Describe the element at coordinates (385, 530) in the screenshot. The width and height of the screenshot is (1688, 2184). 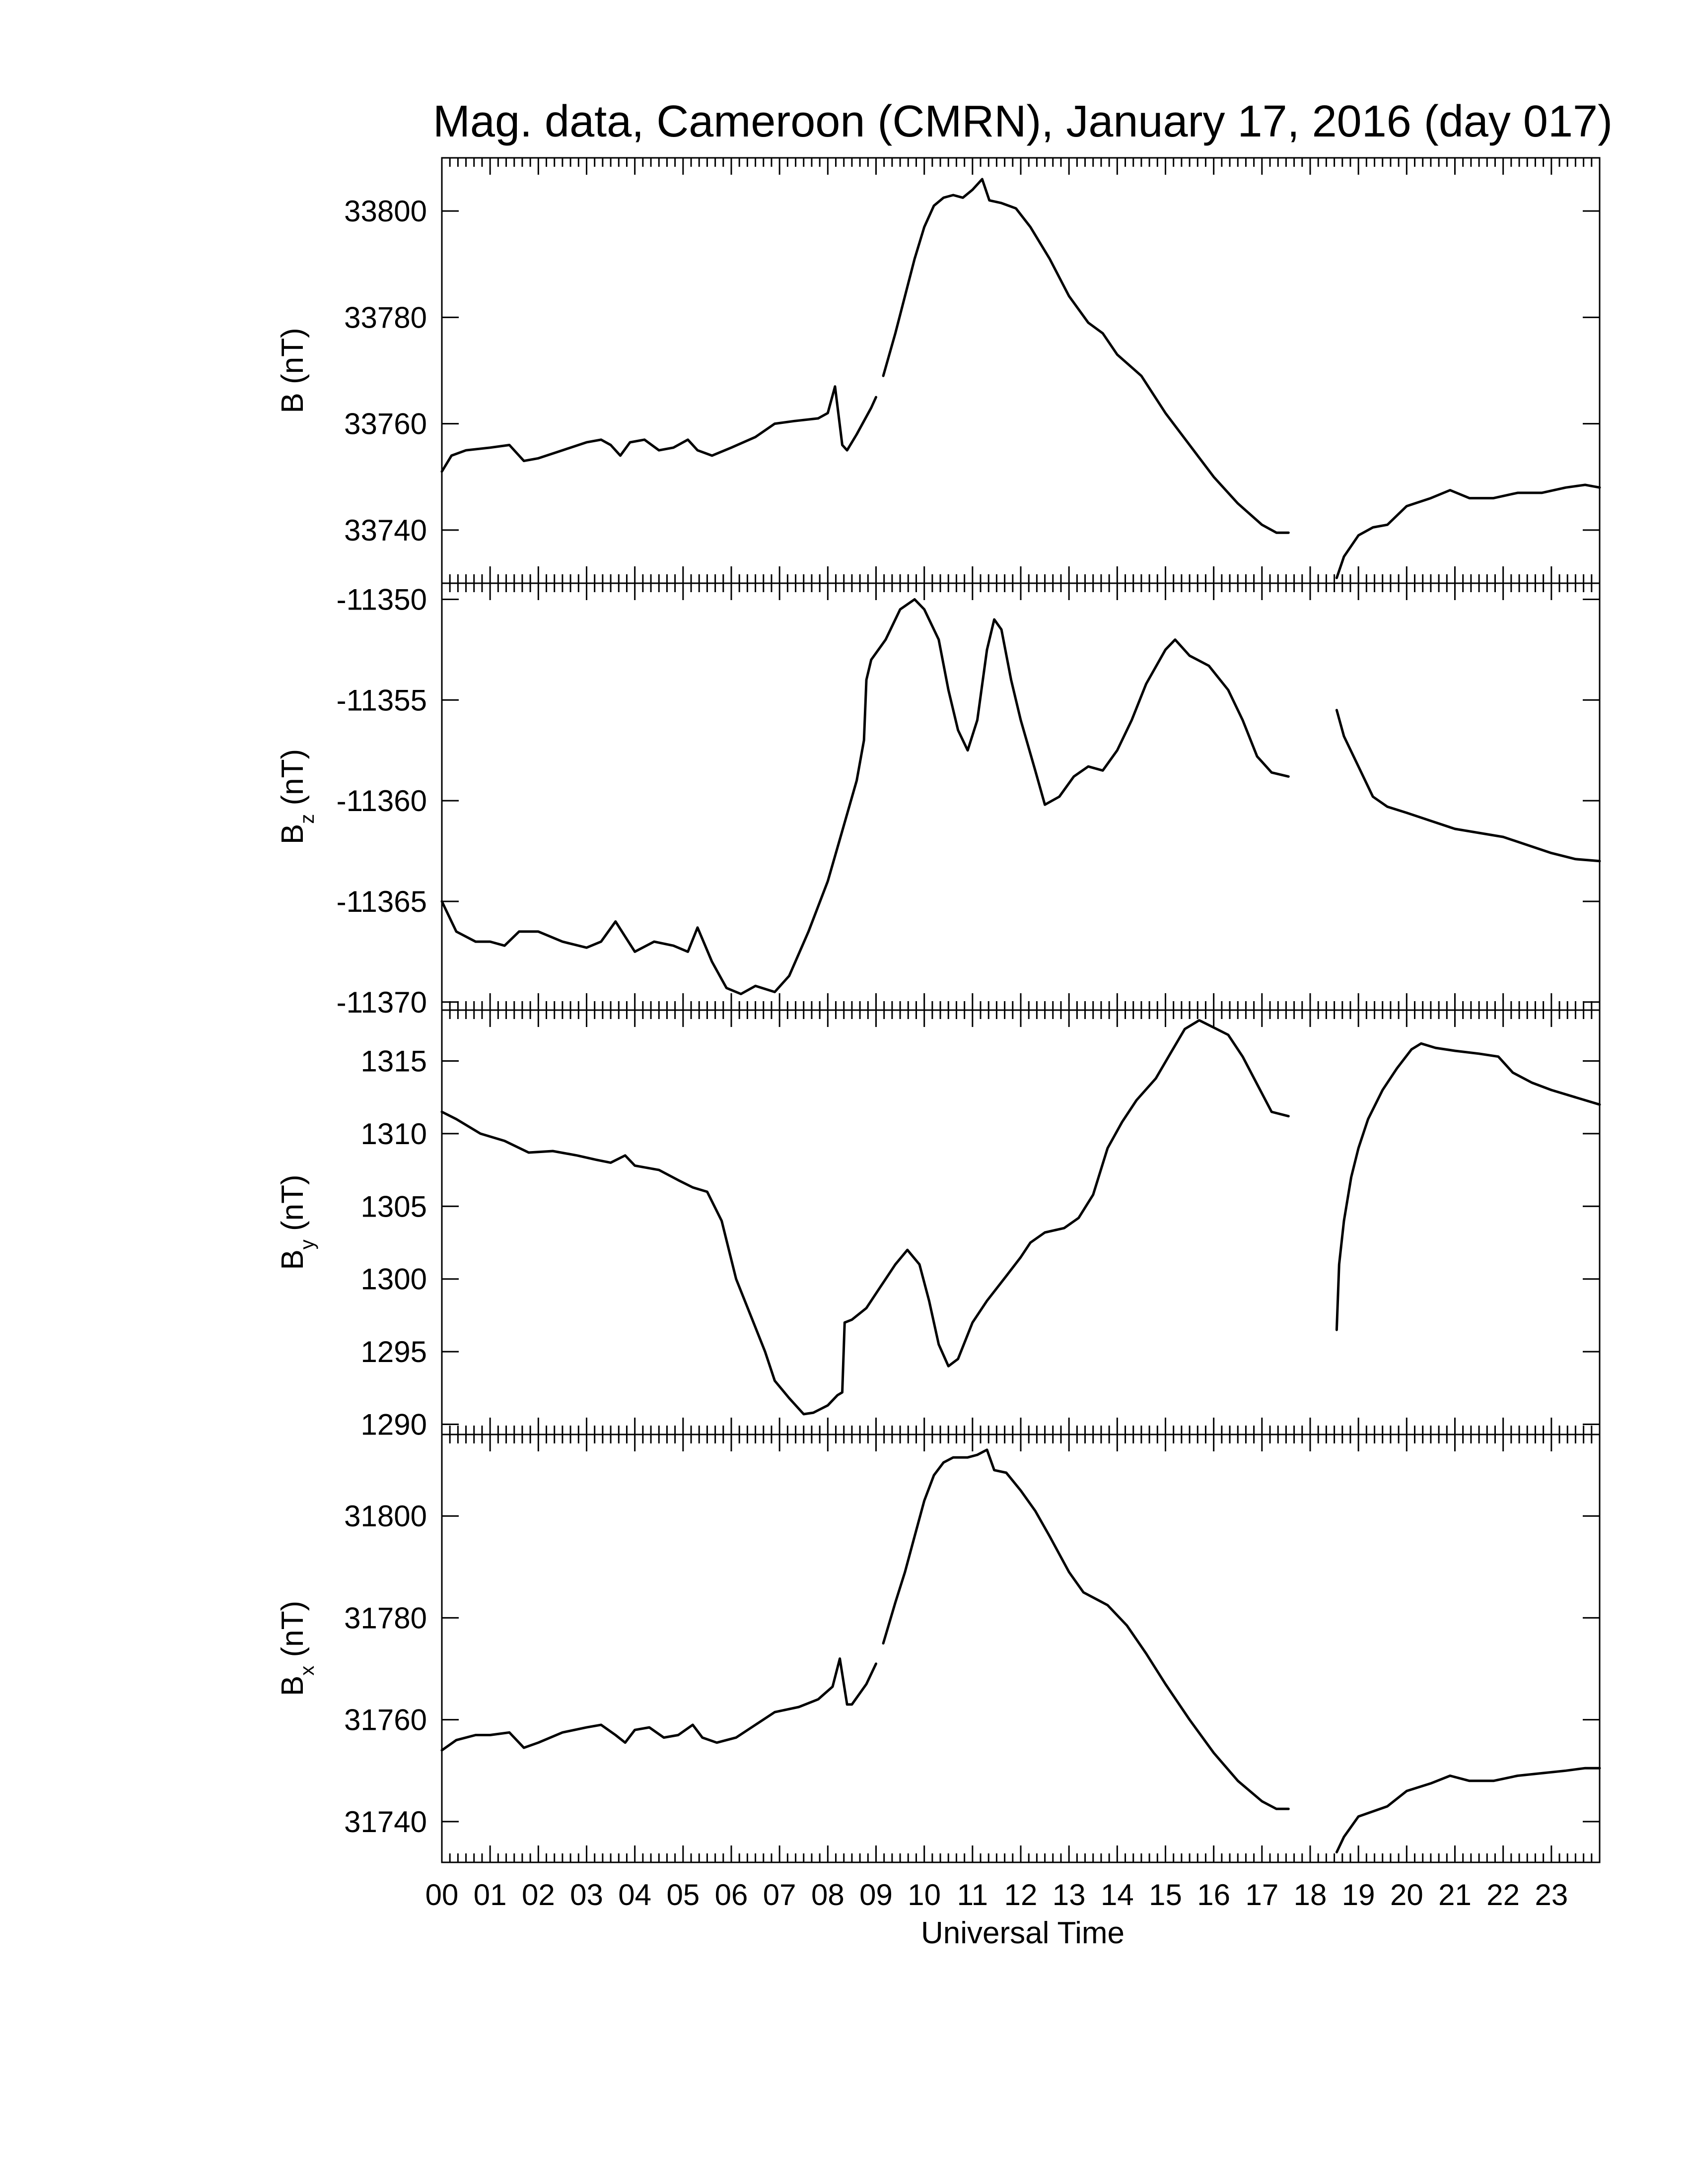
I see `y-tick-label: 33740` at that location.